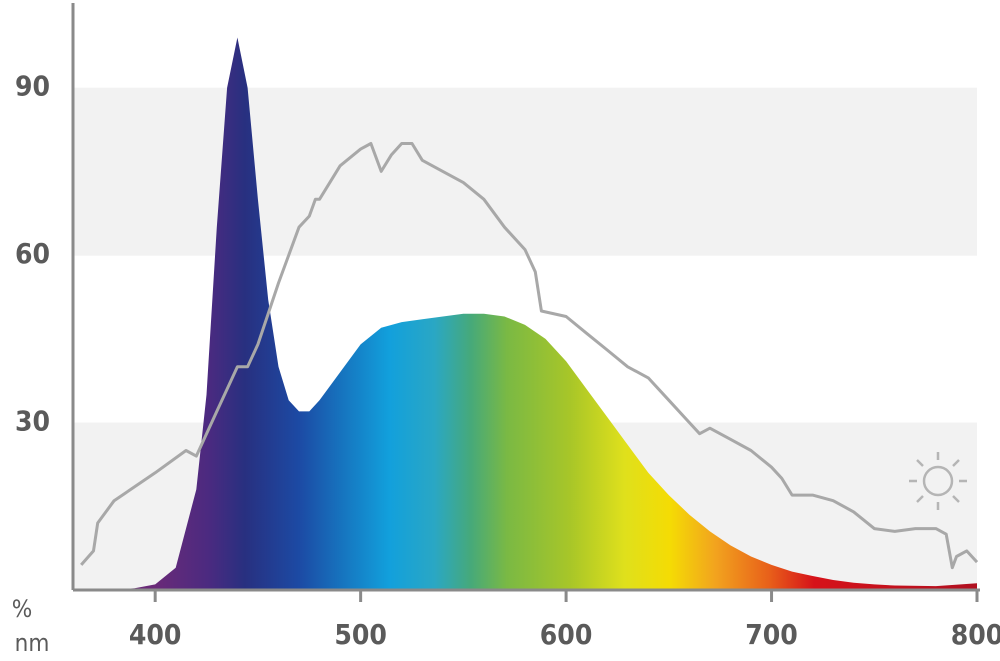 The height and width of the screenshot is (661, 1000). I want to click on x-axis-label: nm, so click(32, 643).